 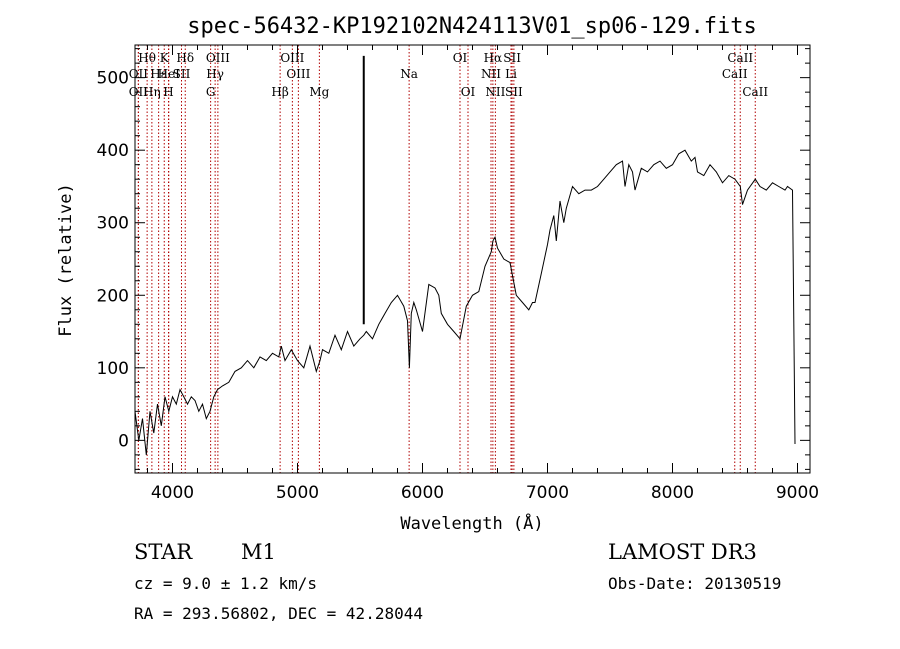 What do you see at coordinates (740, 58) in the screenshot?
I see `line-label-8: CaII` at bounding box center [740, 58].